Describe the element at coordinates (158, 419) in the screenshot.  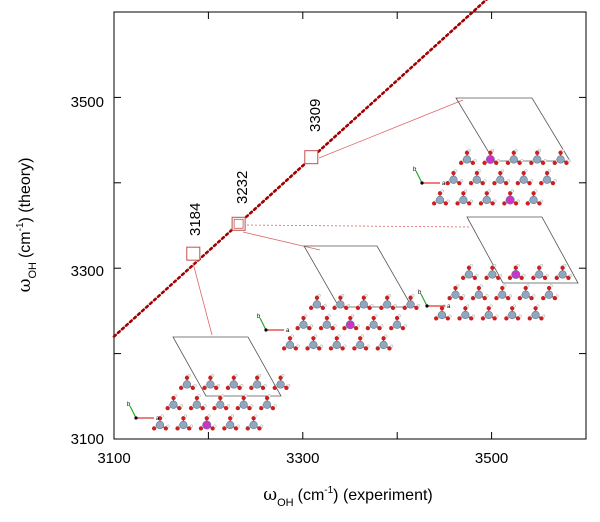
I see `axis-a-label: a` at that location.